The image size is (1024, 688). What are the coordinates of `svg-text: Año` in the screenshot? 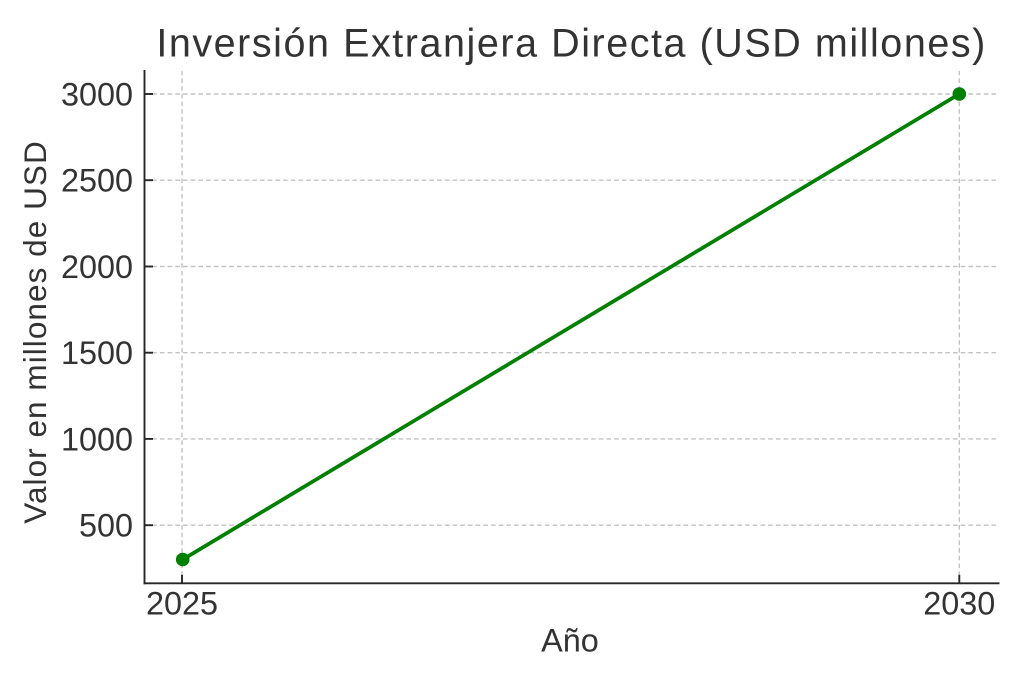 It's located at (570, 641).